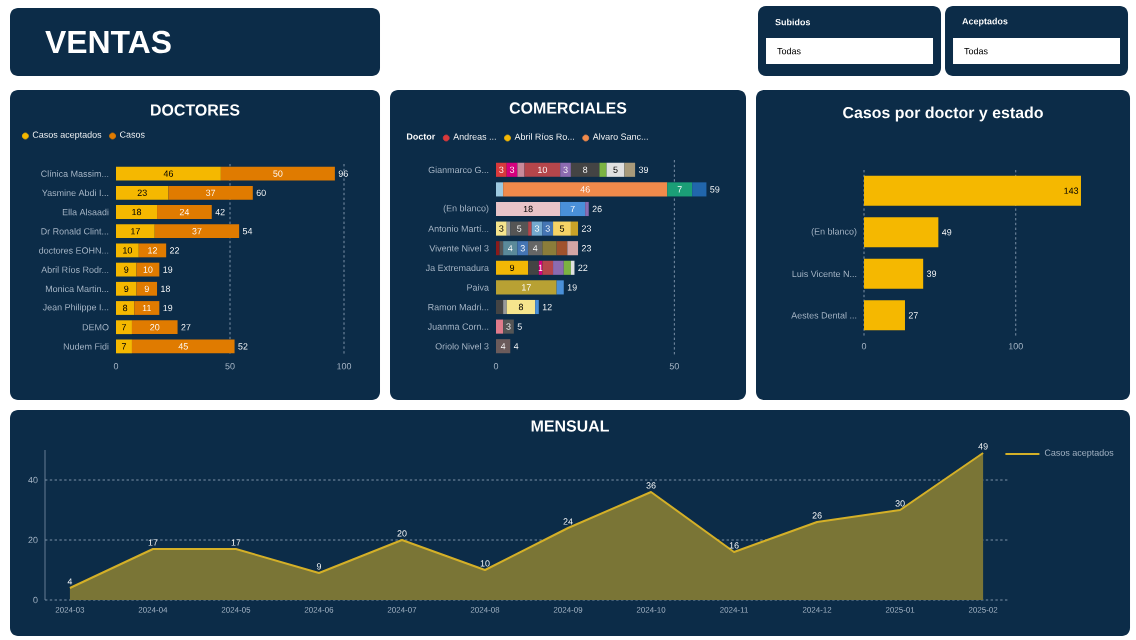 This screenshot has width=1136, height=640. I want to click on text: VENTAS, so click(108, 42).